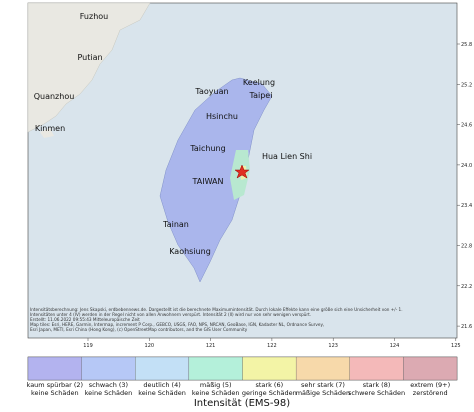 This screenshot has width=474, height=412. What do you see at coordinates (466, 126) in the screenshot?
I see `lat-tick-label: 24.6` at bounding box center [466, 126].